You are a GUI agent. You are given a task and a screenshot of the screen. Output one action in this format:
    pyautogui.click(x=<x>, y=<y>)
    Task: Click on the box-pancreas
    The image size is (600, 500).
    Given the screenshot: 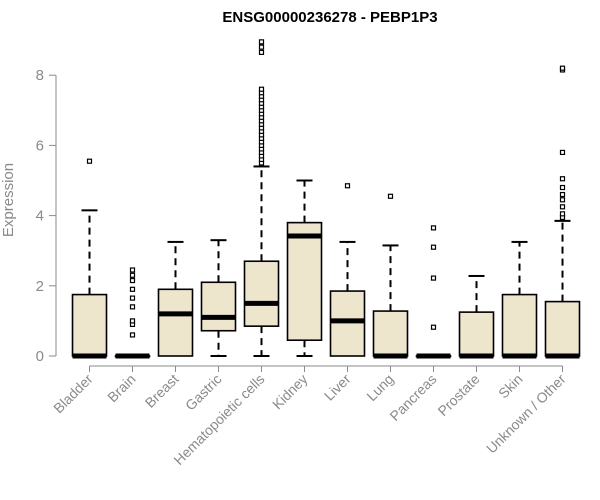 What is the action you would take?
    pyautogui.click(x=433, y=292)
    